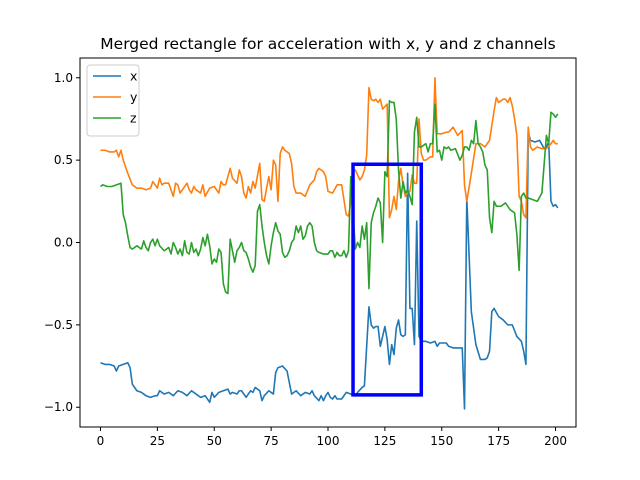 The height and width of the screenshot is (480, 640). Describe the element at coordinates (328, 441) in the screenshot. I see `x-tick-label: 100` at that location.